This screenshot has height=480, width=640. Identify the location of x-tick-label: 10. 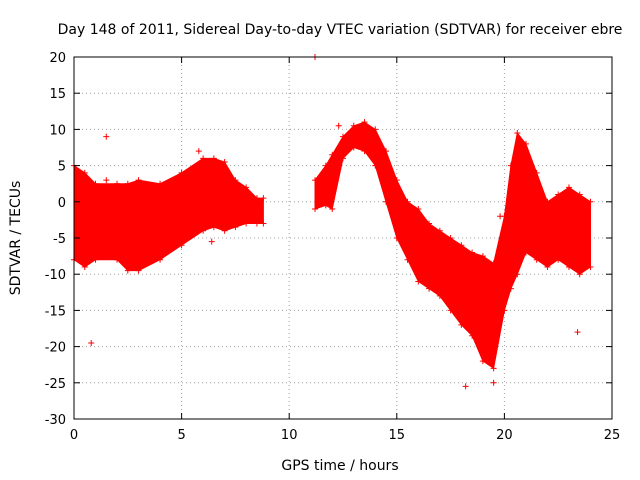
(289, 435).